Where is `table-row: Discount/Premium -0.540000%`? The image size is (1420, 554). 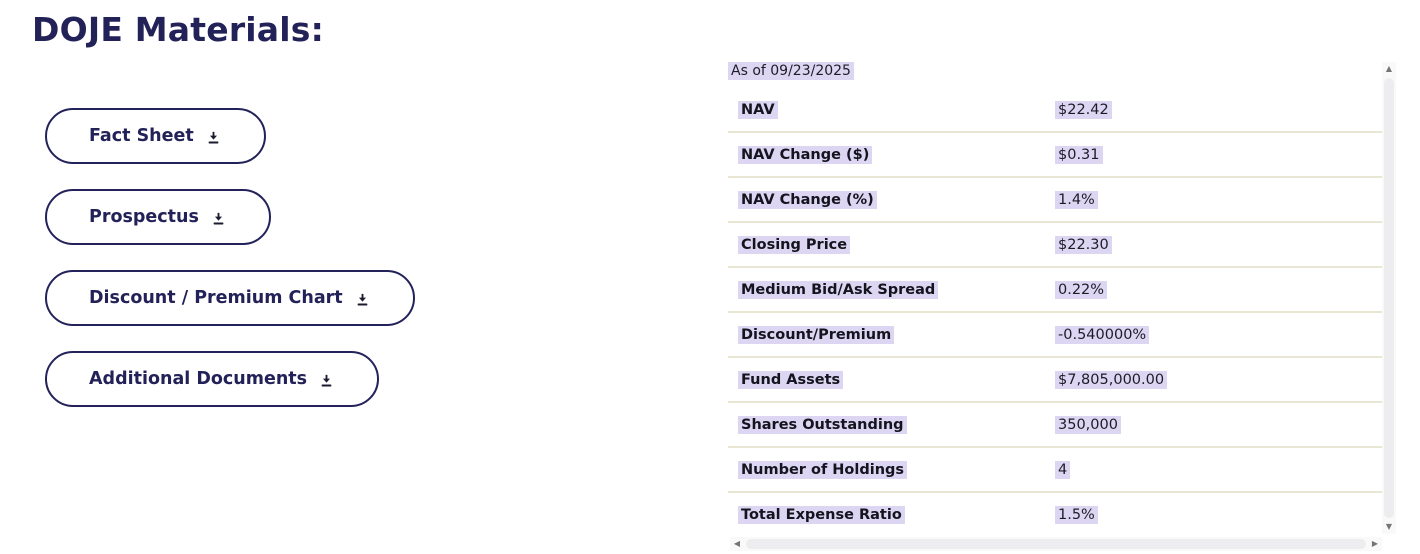
table-row: Discount/Premium -0.540000% is located at coordinates (1056, 335).